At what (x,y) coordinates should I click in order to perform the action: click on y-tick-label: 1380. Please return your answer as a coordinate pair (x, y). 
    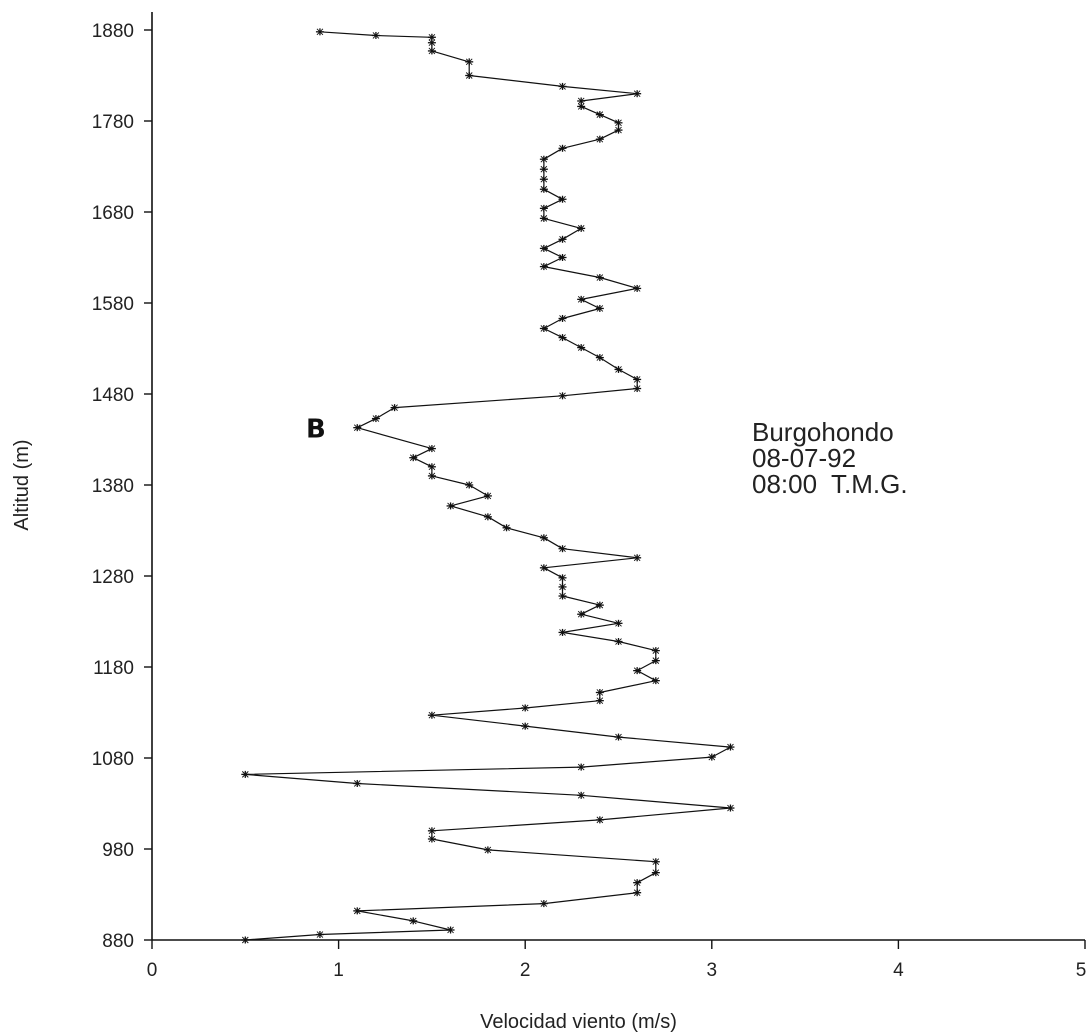
    Looking at the image, I should click on (113, 486).